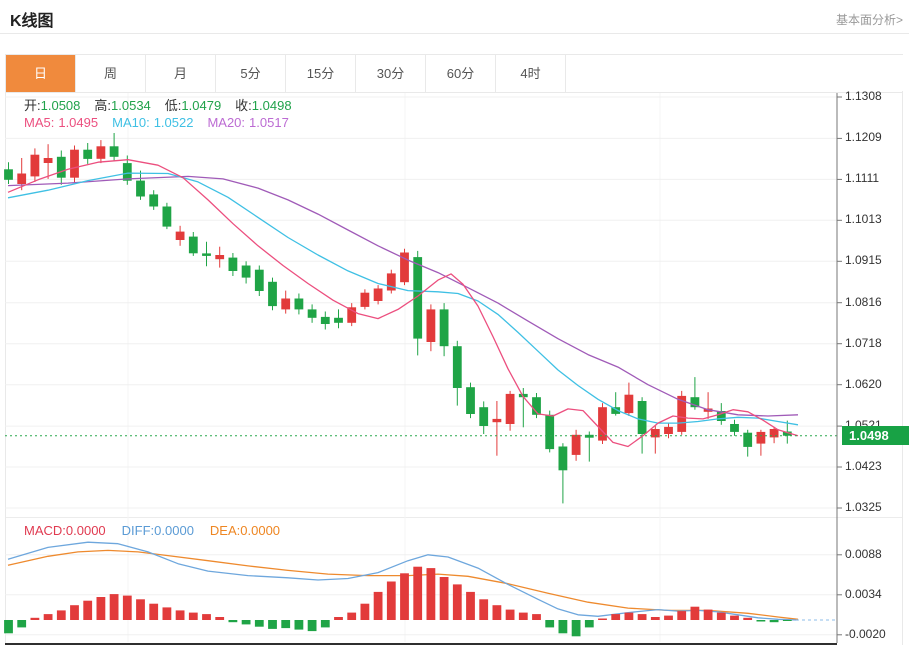 This screenshot has width=909, height=649. Describe the element at coordinates (863, 593) in the screenshot. I see `axis-tick-label: 0.0034` at that location.